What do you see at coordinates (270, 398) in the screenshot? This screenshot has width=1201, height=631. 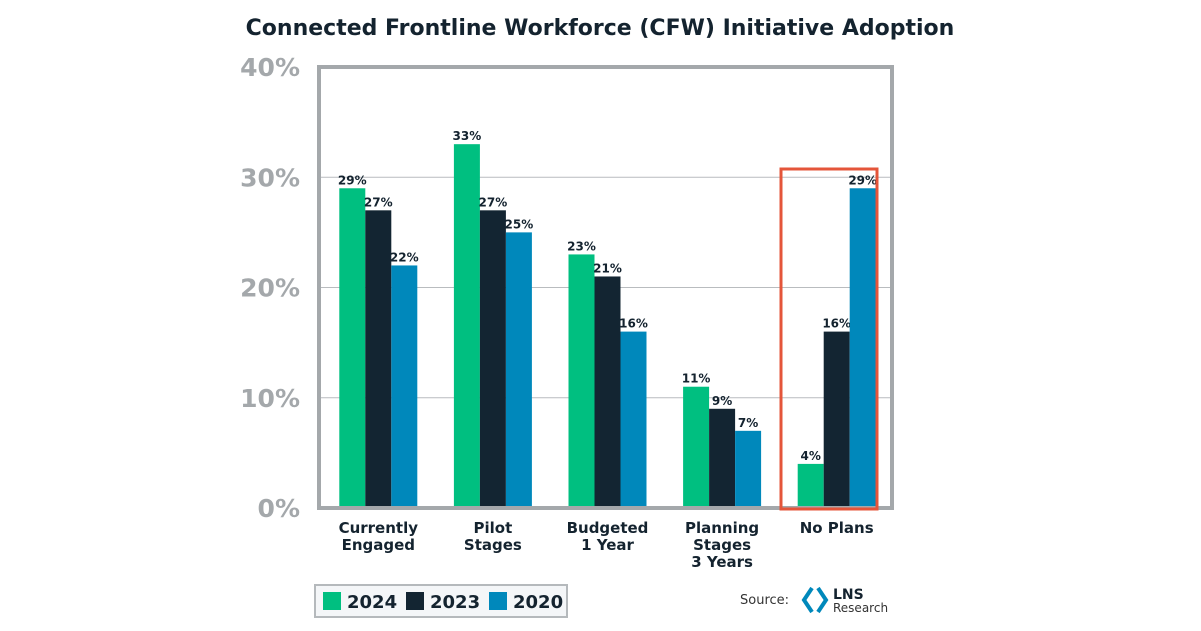 I see `y-tick-label: 10%` at bounding box center [270, 398].